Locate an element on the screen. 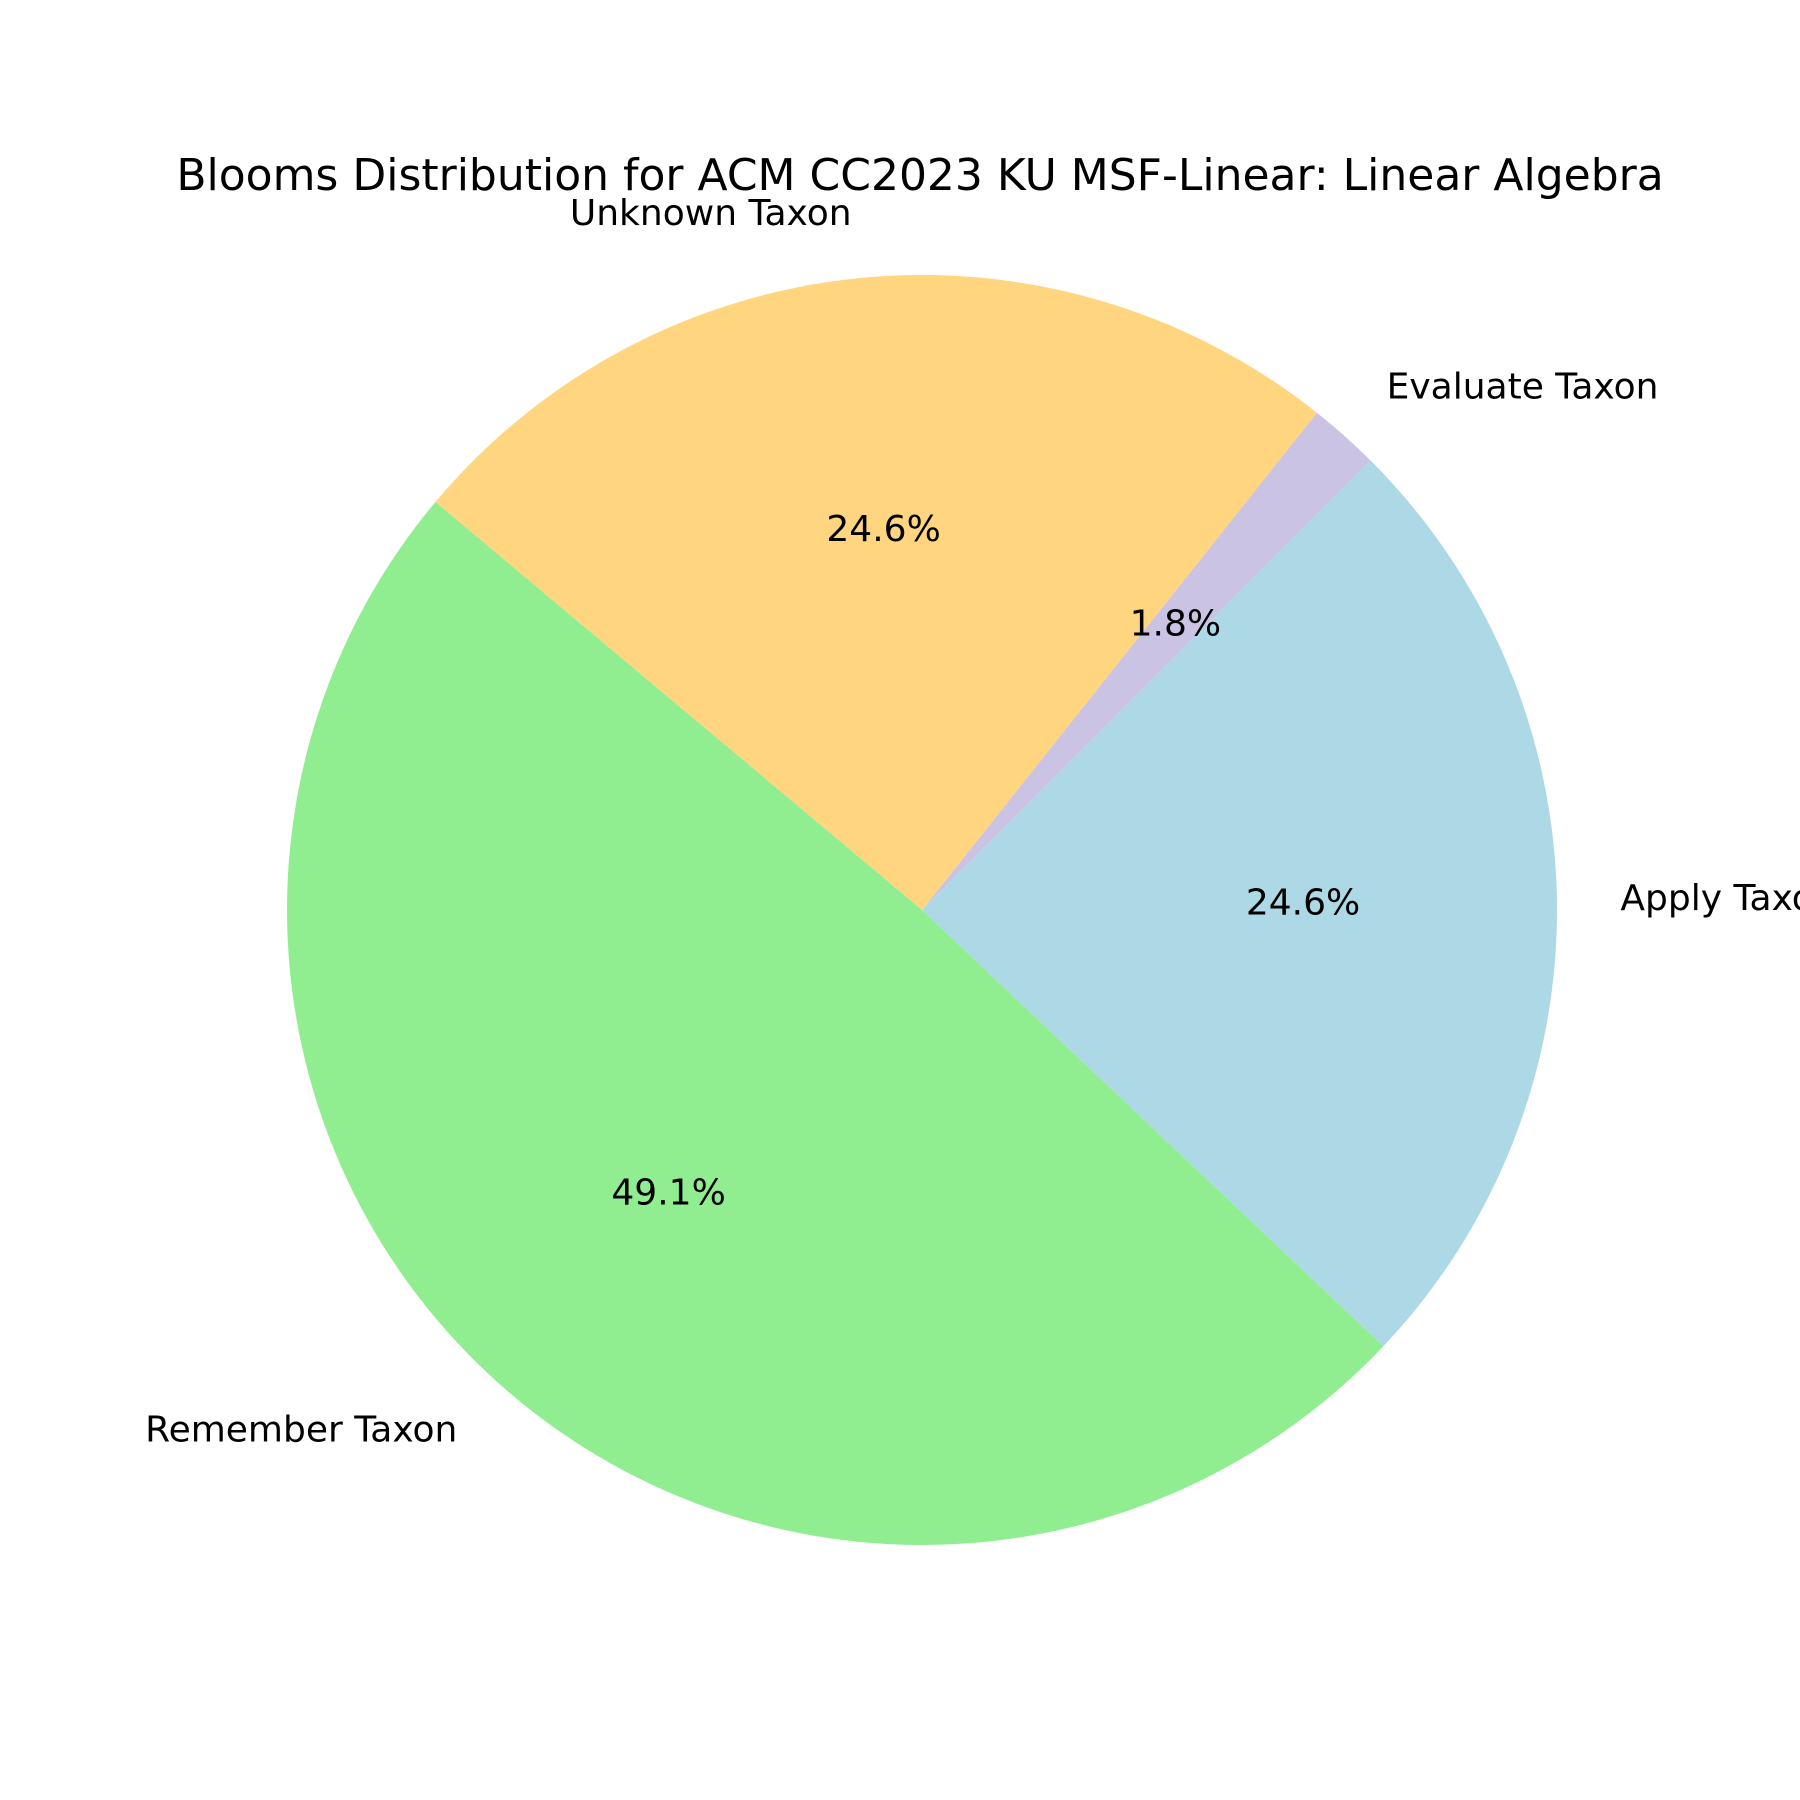 The width and height of the screenshot is (1800, 1800). slice-label-remember-taxon: Remember Taxon is located at coordinates (301, 1430).